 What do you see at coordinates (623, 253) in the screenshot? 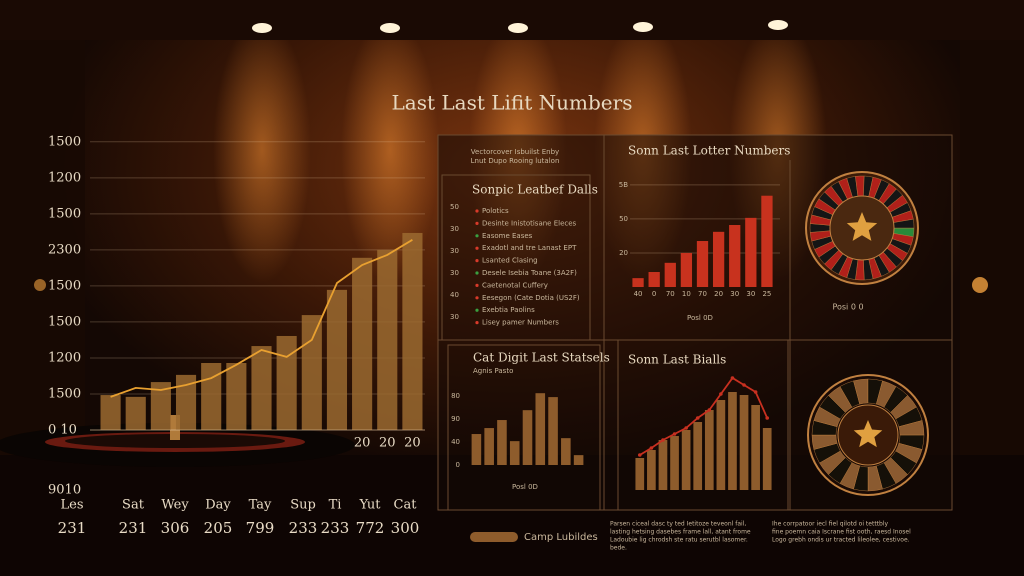
I see `y-tick-label: 20` at bounding box center [623, 253].